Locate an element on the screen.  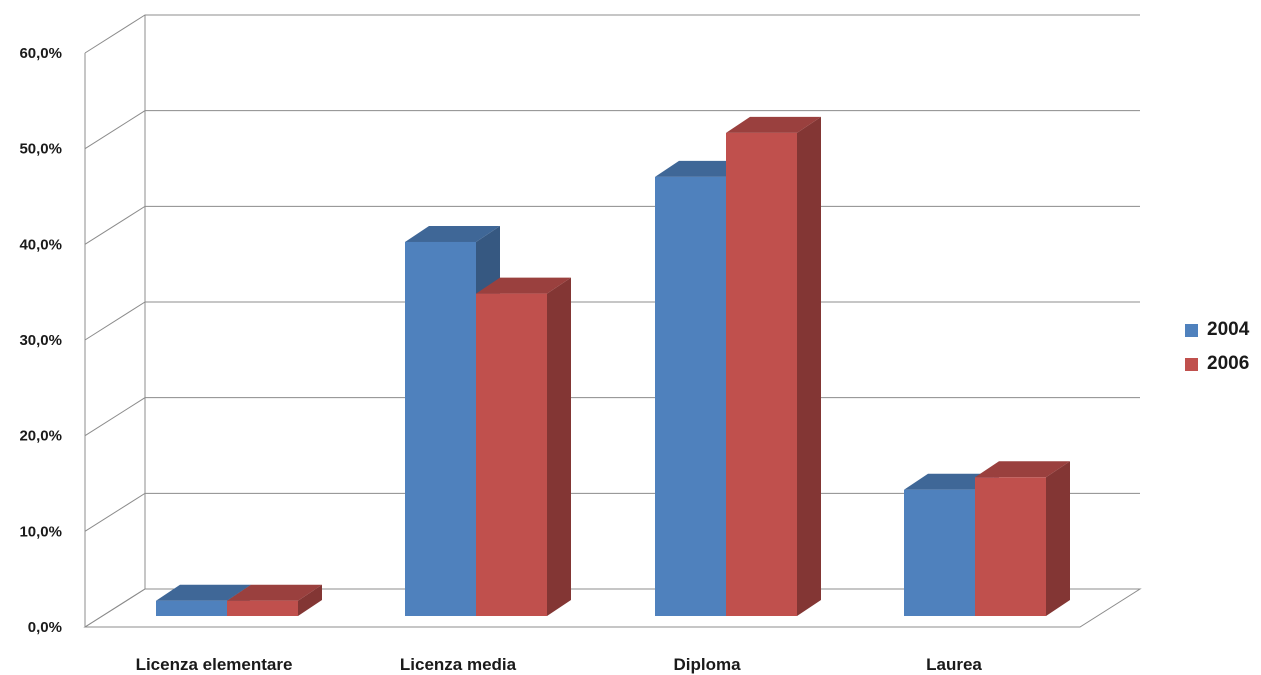
x-category-label: Licenza elementare is located at coordinates (214, 664).